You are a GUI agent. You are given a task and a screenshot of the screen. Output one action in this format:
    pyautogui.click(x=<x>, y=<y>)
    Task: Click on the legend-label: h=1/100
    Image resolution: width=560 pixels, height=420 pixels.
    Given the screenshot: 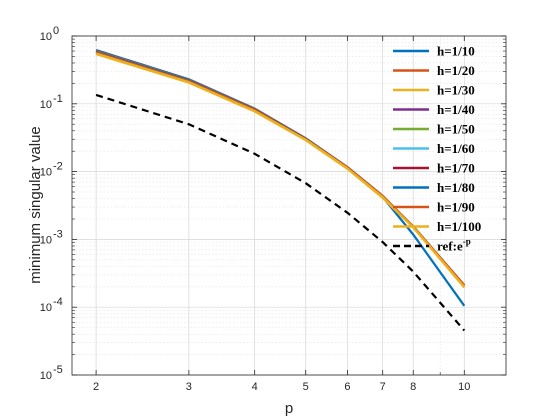 What is the action you would take?
    pyautogui.click(x=459, y=226)
    